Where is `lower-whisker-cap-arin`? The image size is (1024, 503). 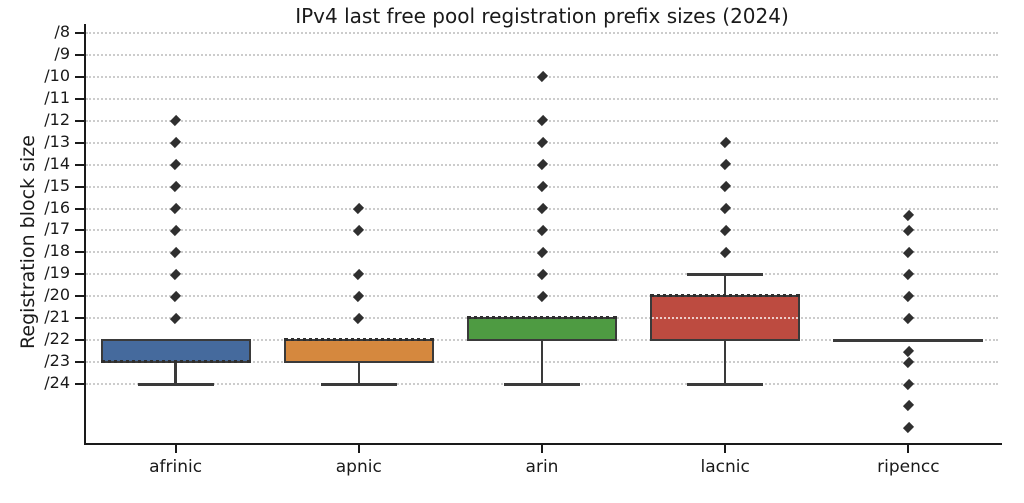
lower-whisker-cap-arin is located at coordinates (542, 384).